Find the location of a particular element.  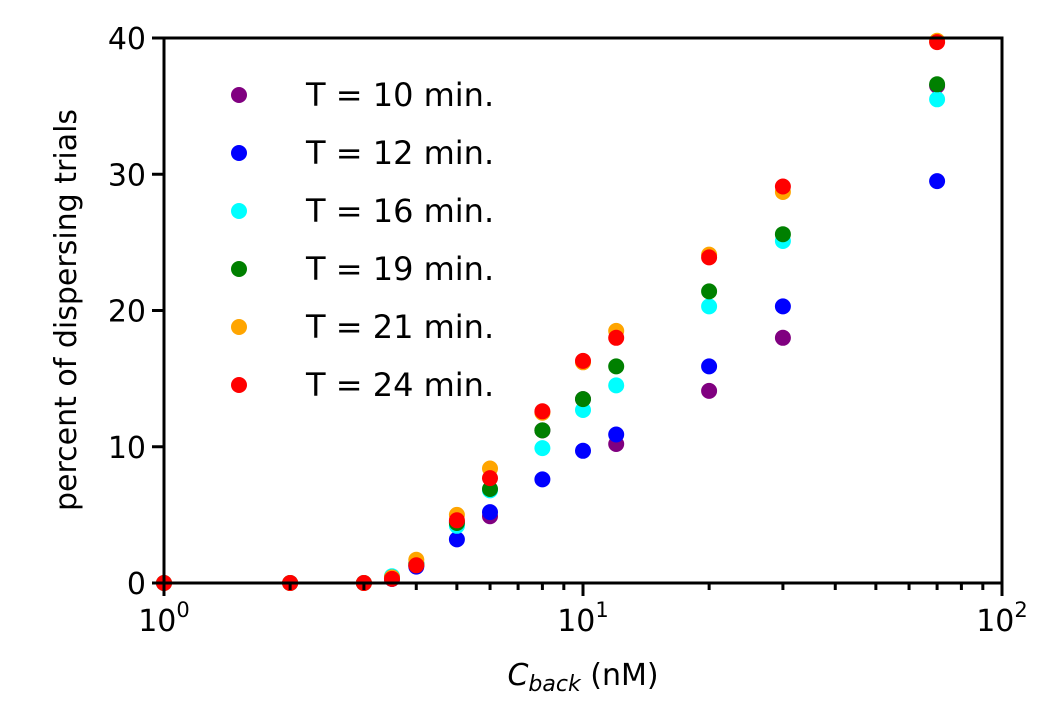

legend-label-4: T = 21 min. is located at coordinates (399, 327).